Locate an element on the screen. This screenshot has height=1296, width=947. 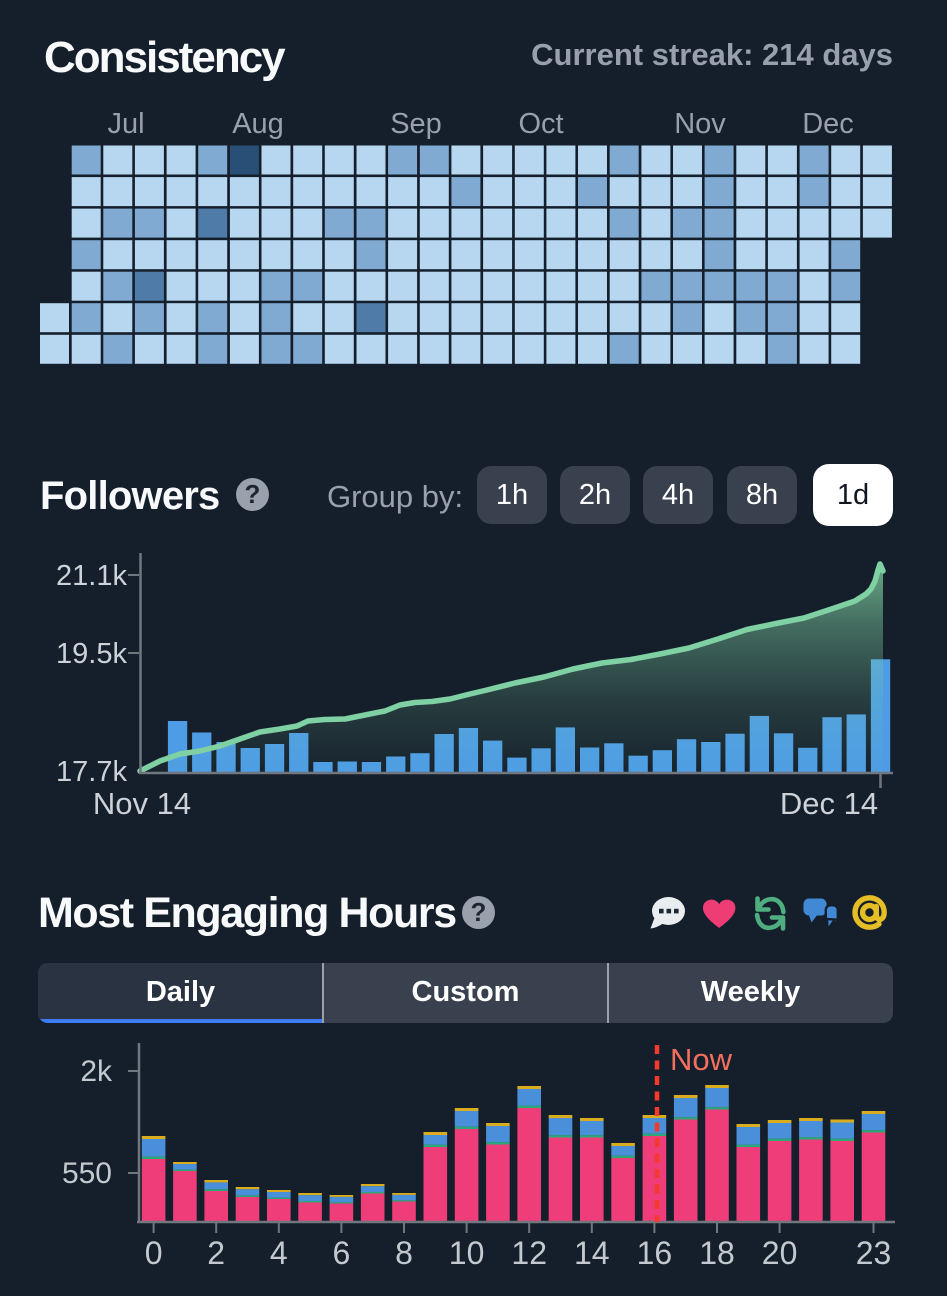
svg-text: 19.5k is located at coordinates (91, 654).